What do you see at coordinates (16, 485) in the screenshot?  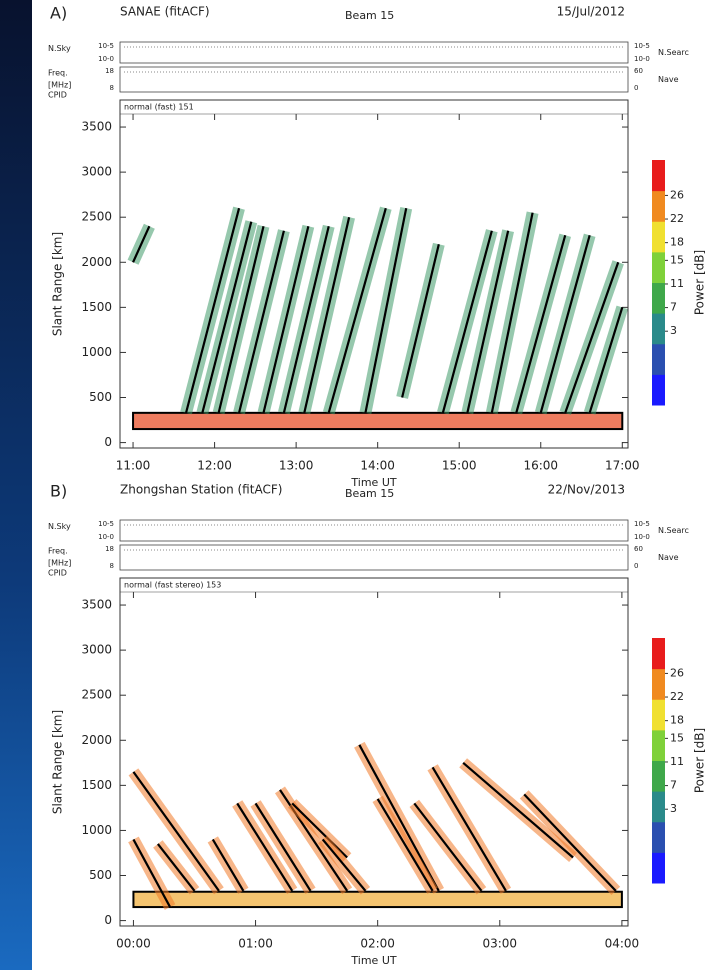 I see `background-strip` at bounding box center [16, 485].